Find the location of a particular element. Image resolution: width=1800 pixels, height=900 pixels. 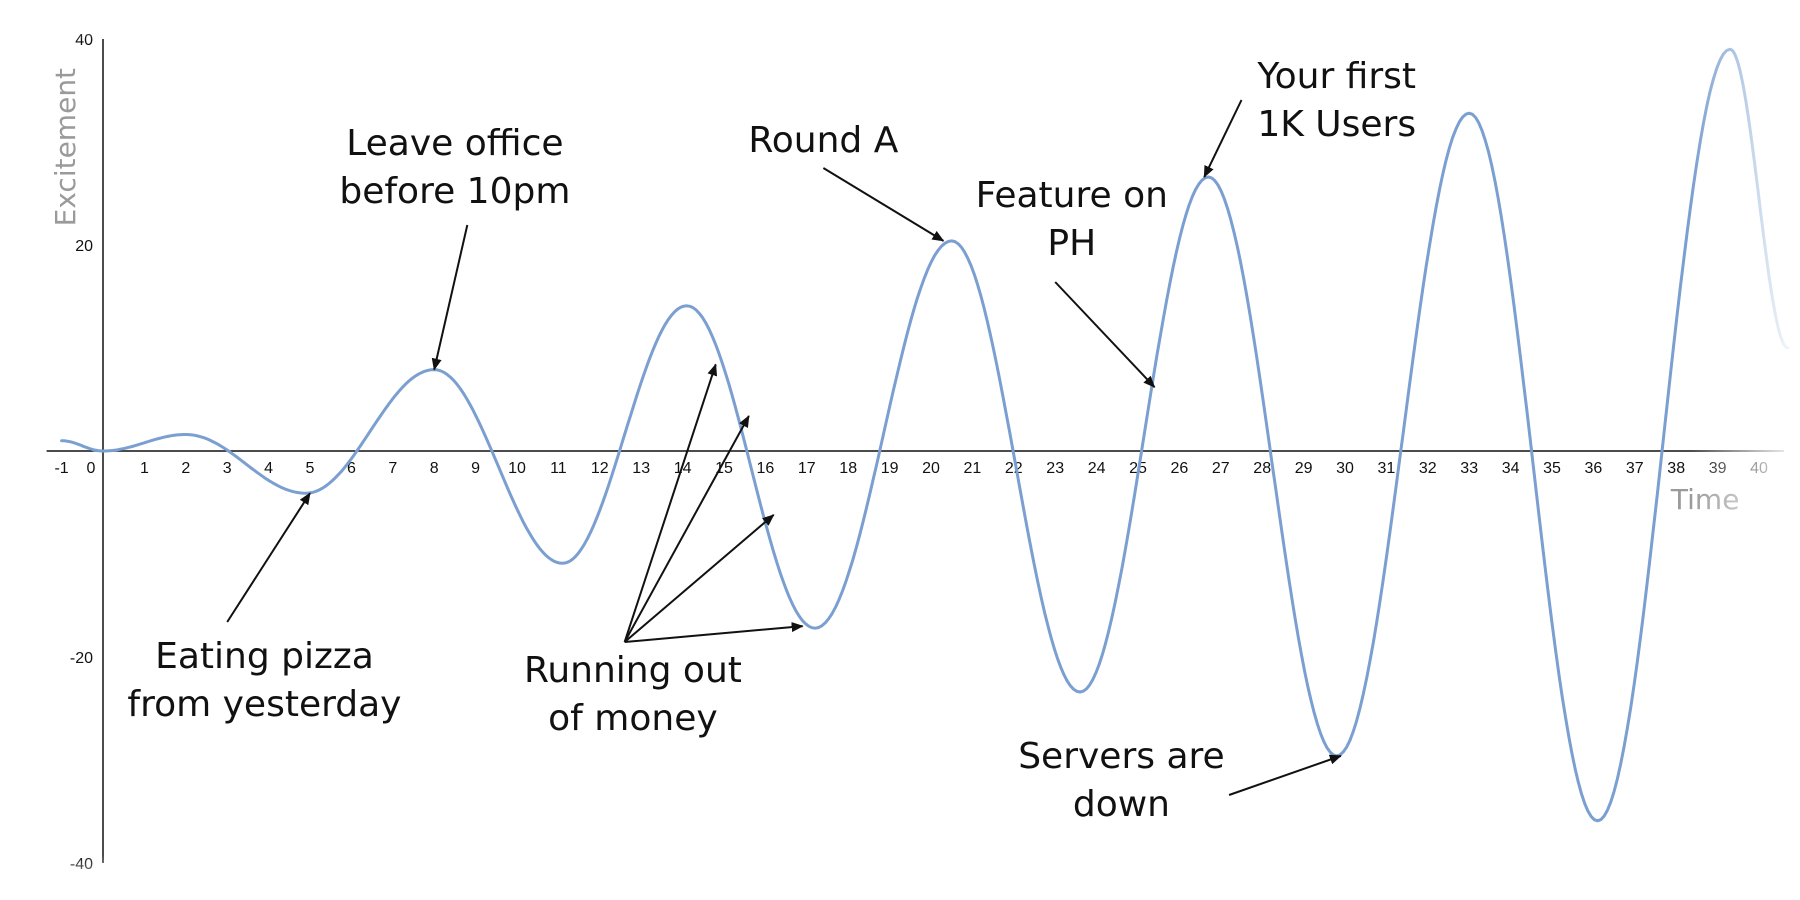

x-tick-label: 24 is located at coordinates (1097, 468).